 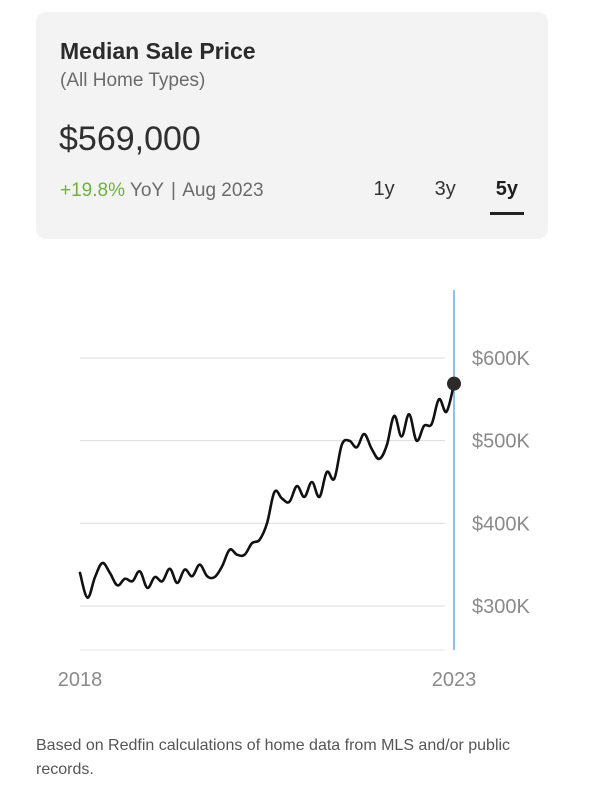 What do you see at coordinates (454, 680) in the screenshot?
I see `x-tick-label: 2023` at bounding box center [454, 680].